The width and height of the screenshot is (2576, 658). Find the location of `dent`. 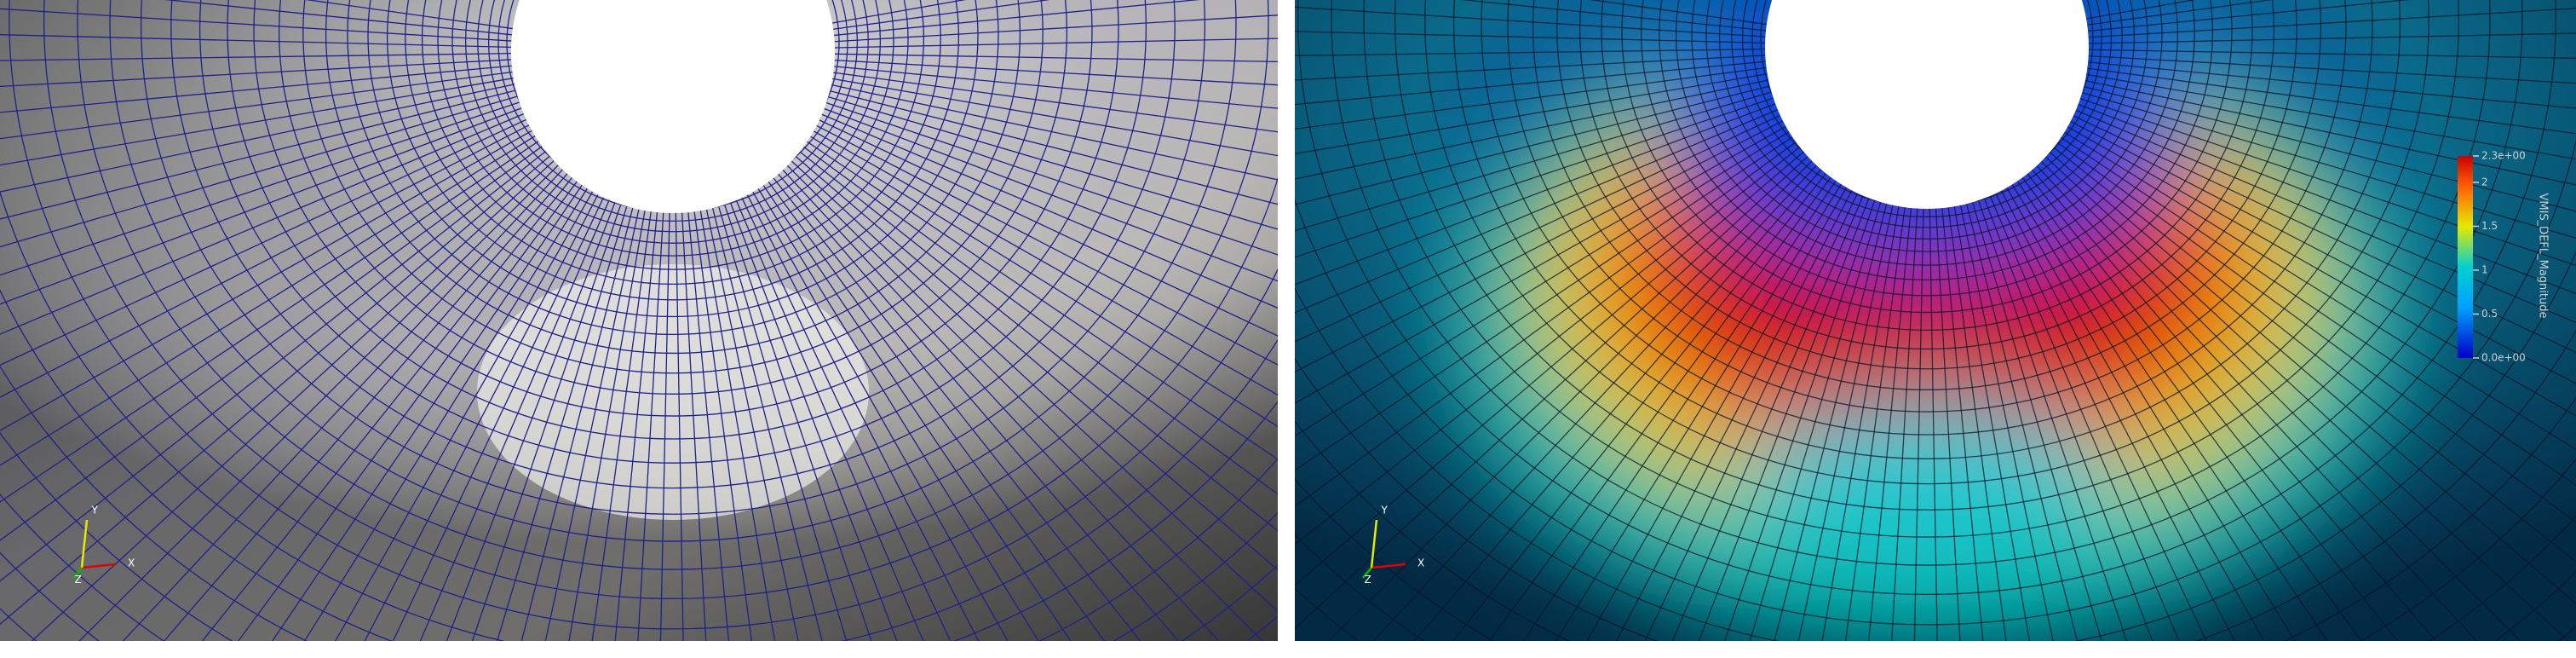

dent is located at coordinates (673, 392).